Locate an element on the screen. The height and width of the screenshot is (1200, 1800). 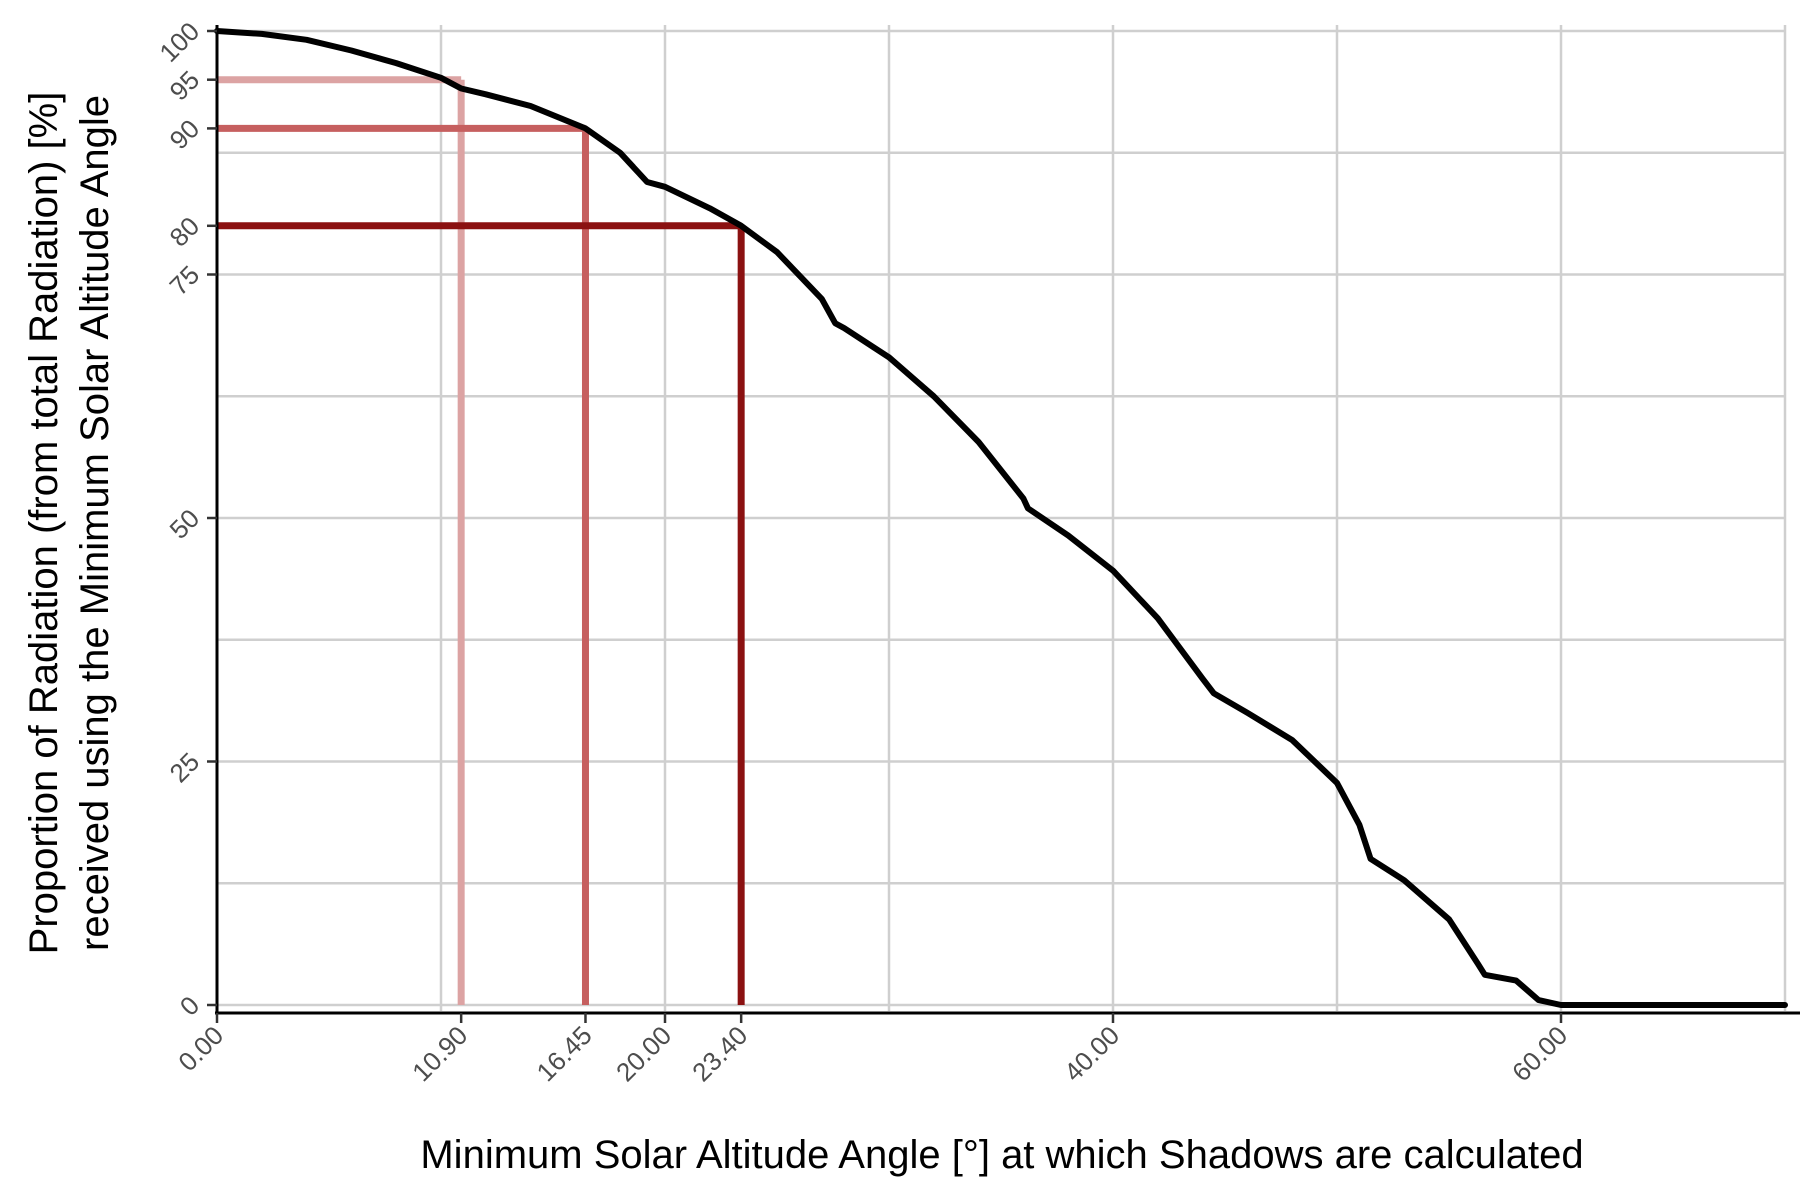
y-tick-label-7: 100 is located at coordinates (179, 42).